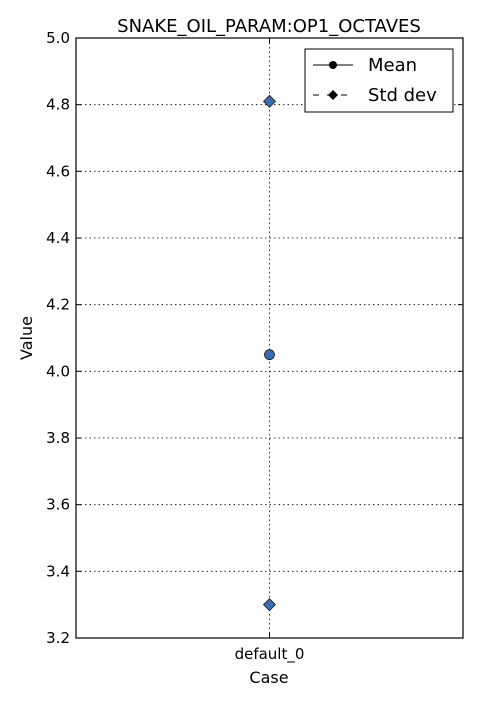 This screenshot has width=481, height=705. Describe the element at coordinates (58, 305) in the screenshot. I see `y-tick-label: 4.2` at that location.